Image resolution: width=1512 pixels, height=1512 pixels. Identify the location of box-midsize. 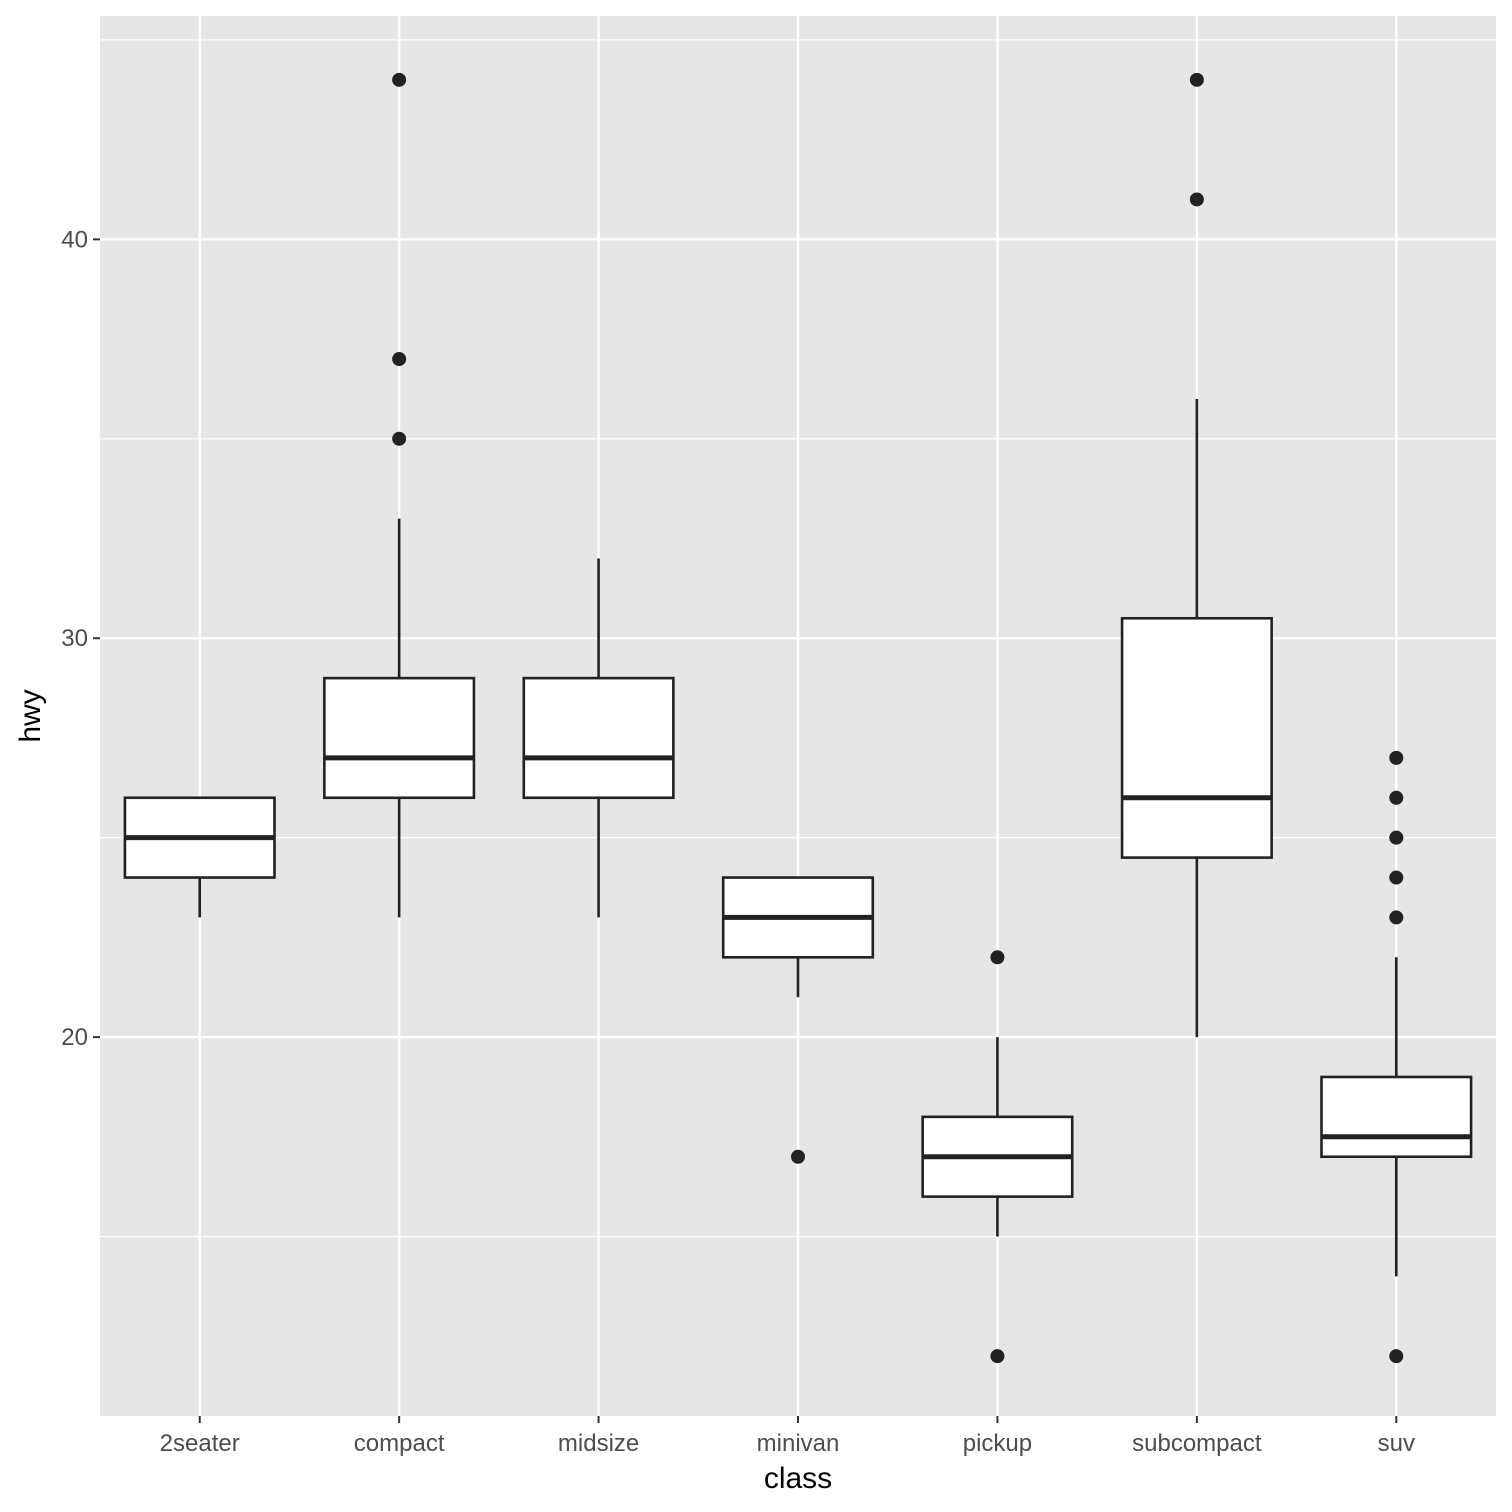
(598, 738).